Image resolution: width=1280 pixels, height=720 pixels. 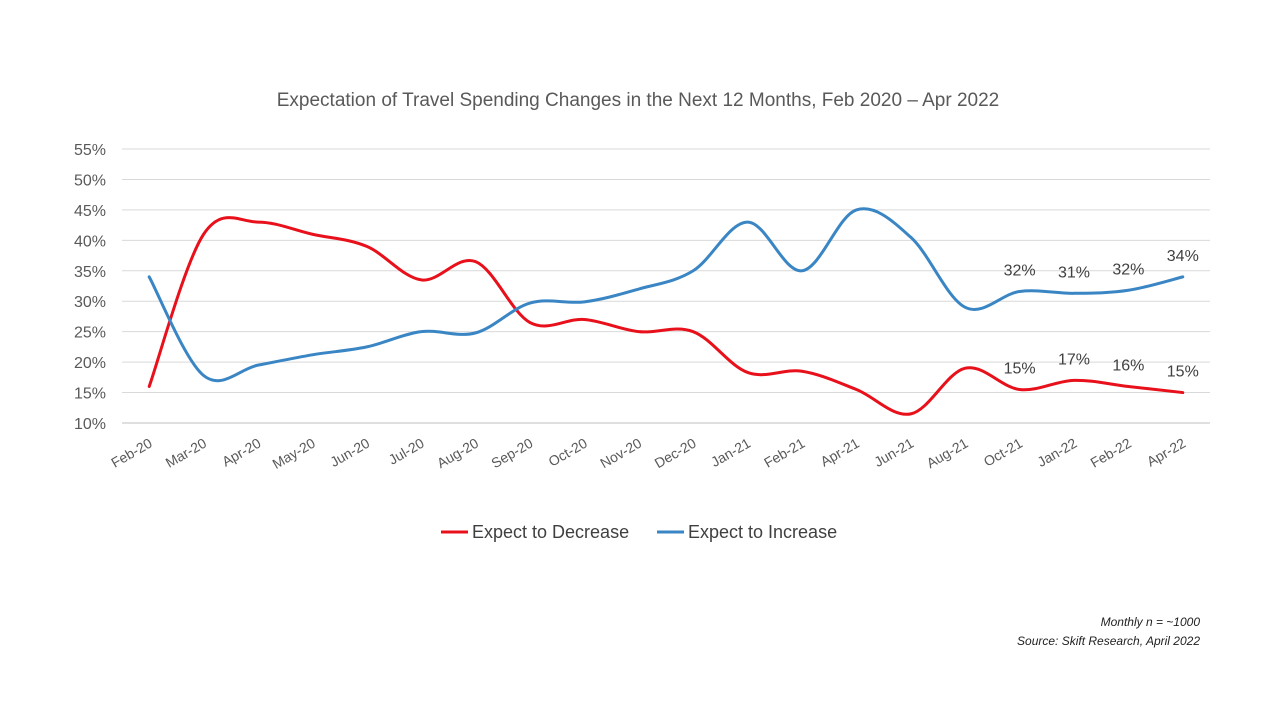 I want to click on x-tick-label: Jan-22, so click(x=1056, y=452).